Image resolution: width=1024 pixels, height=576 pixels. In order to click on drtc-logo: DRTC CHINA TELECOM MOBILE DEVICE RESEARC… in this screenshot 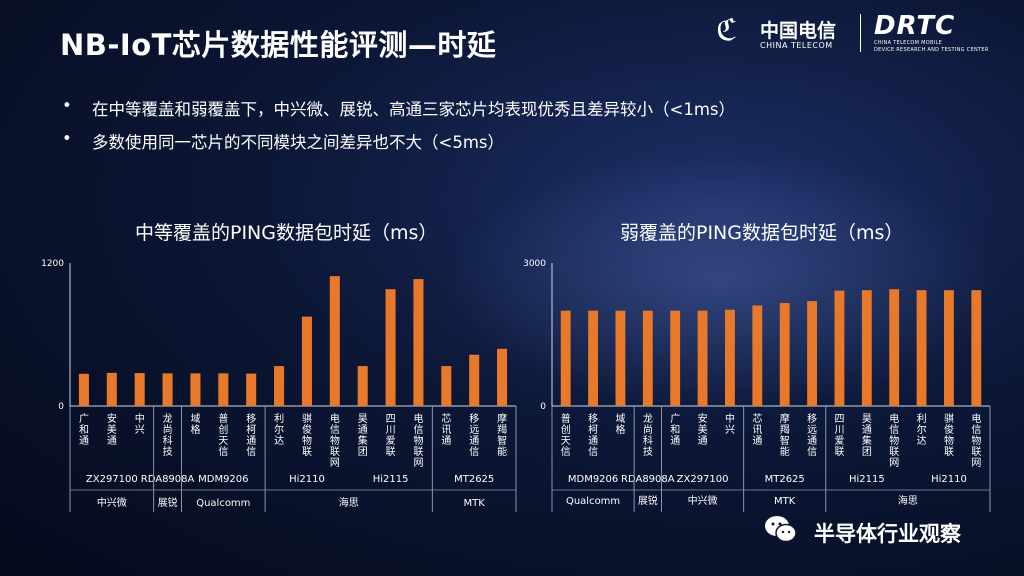, I will do `click(934, 34)`.